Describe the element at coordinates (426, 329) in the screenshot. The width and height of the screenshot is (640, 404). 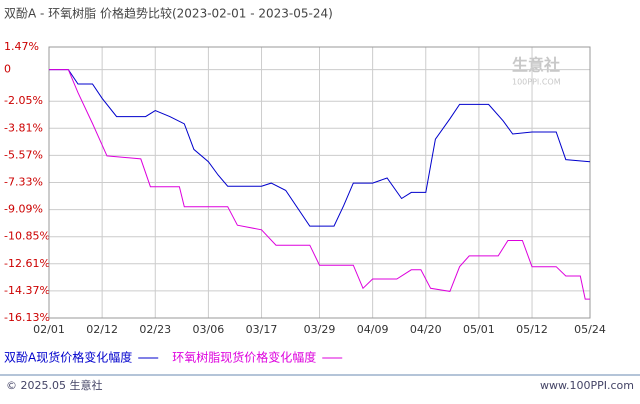
I see `x-tick-label: 04/20` at that location.